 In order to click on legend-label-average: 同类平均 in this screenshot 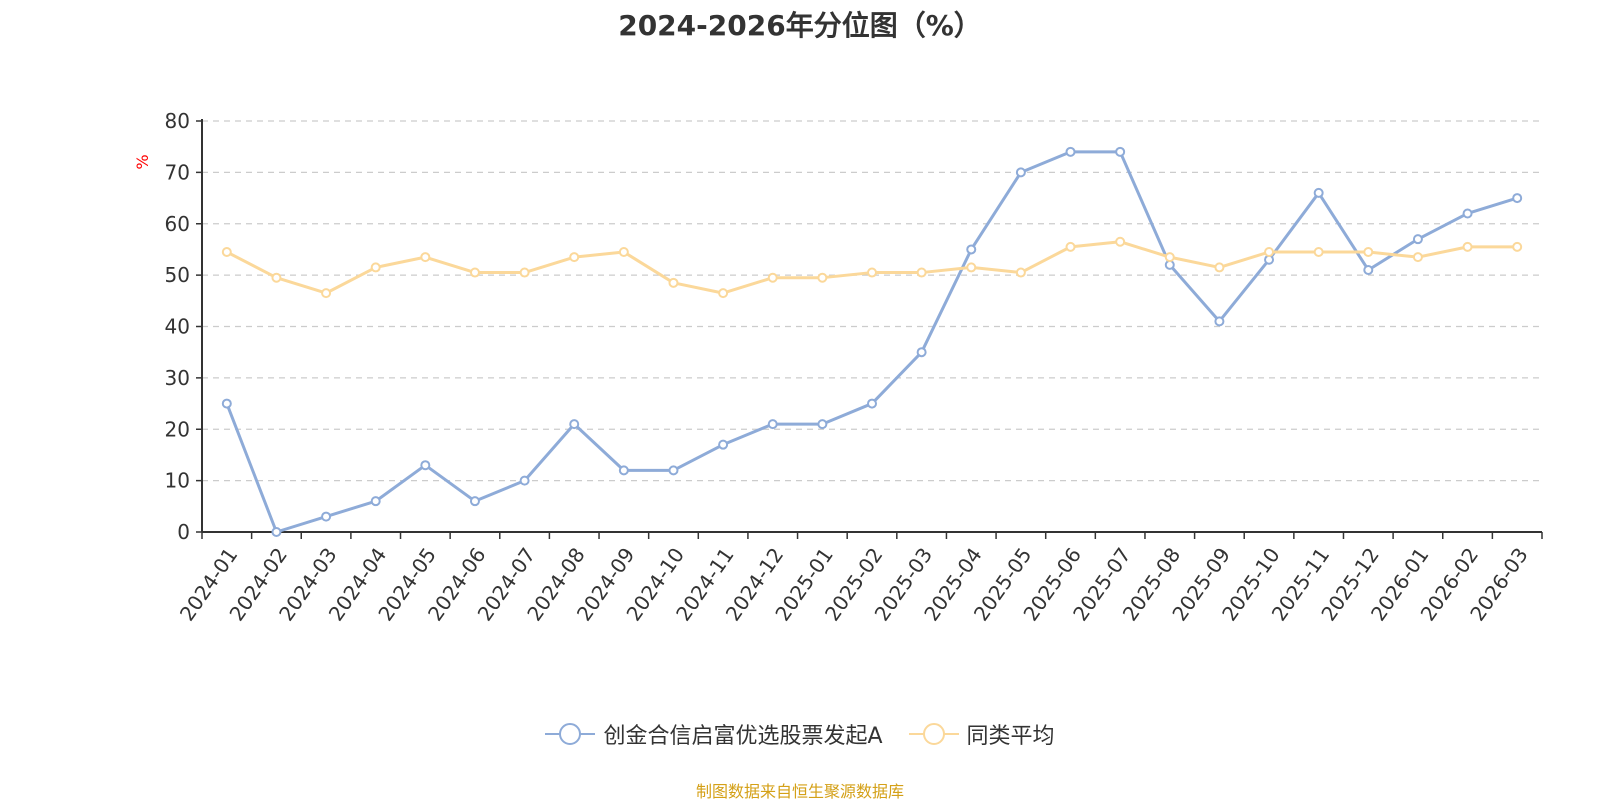, I will do `click(1010, 736)`.